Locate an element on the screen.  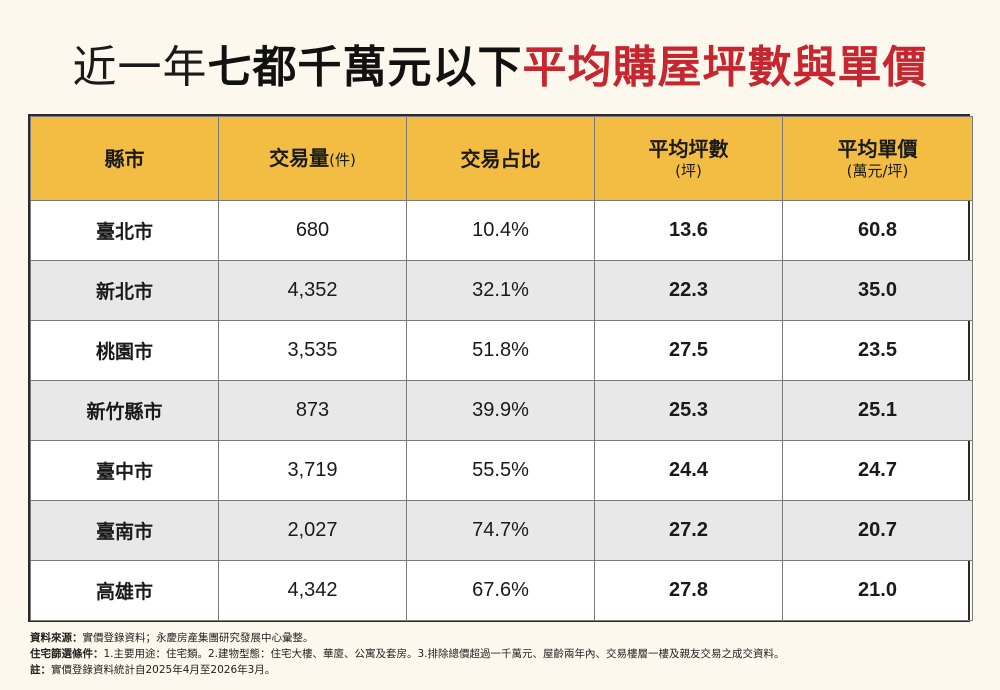
cell-share: 74.7% is located at coordinates (500, 530).